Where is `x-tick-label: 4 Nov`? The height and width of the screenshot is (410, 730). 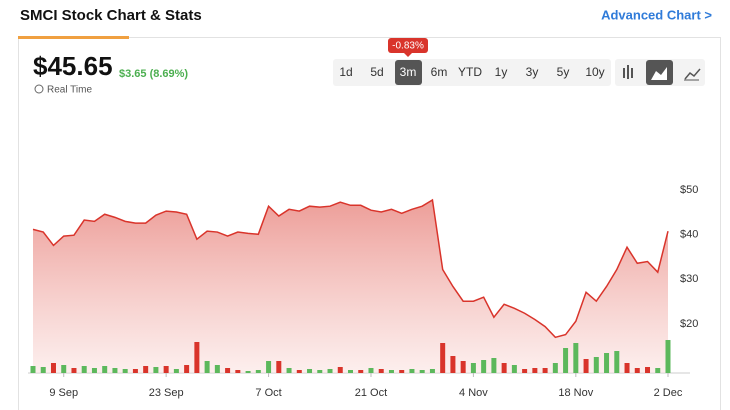
x-tick-label: 4 Nov is located at coordinates (473, 393).